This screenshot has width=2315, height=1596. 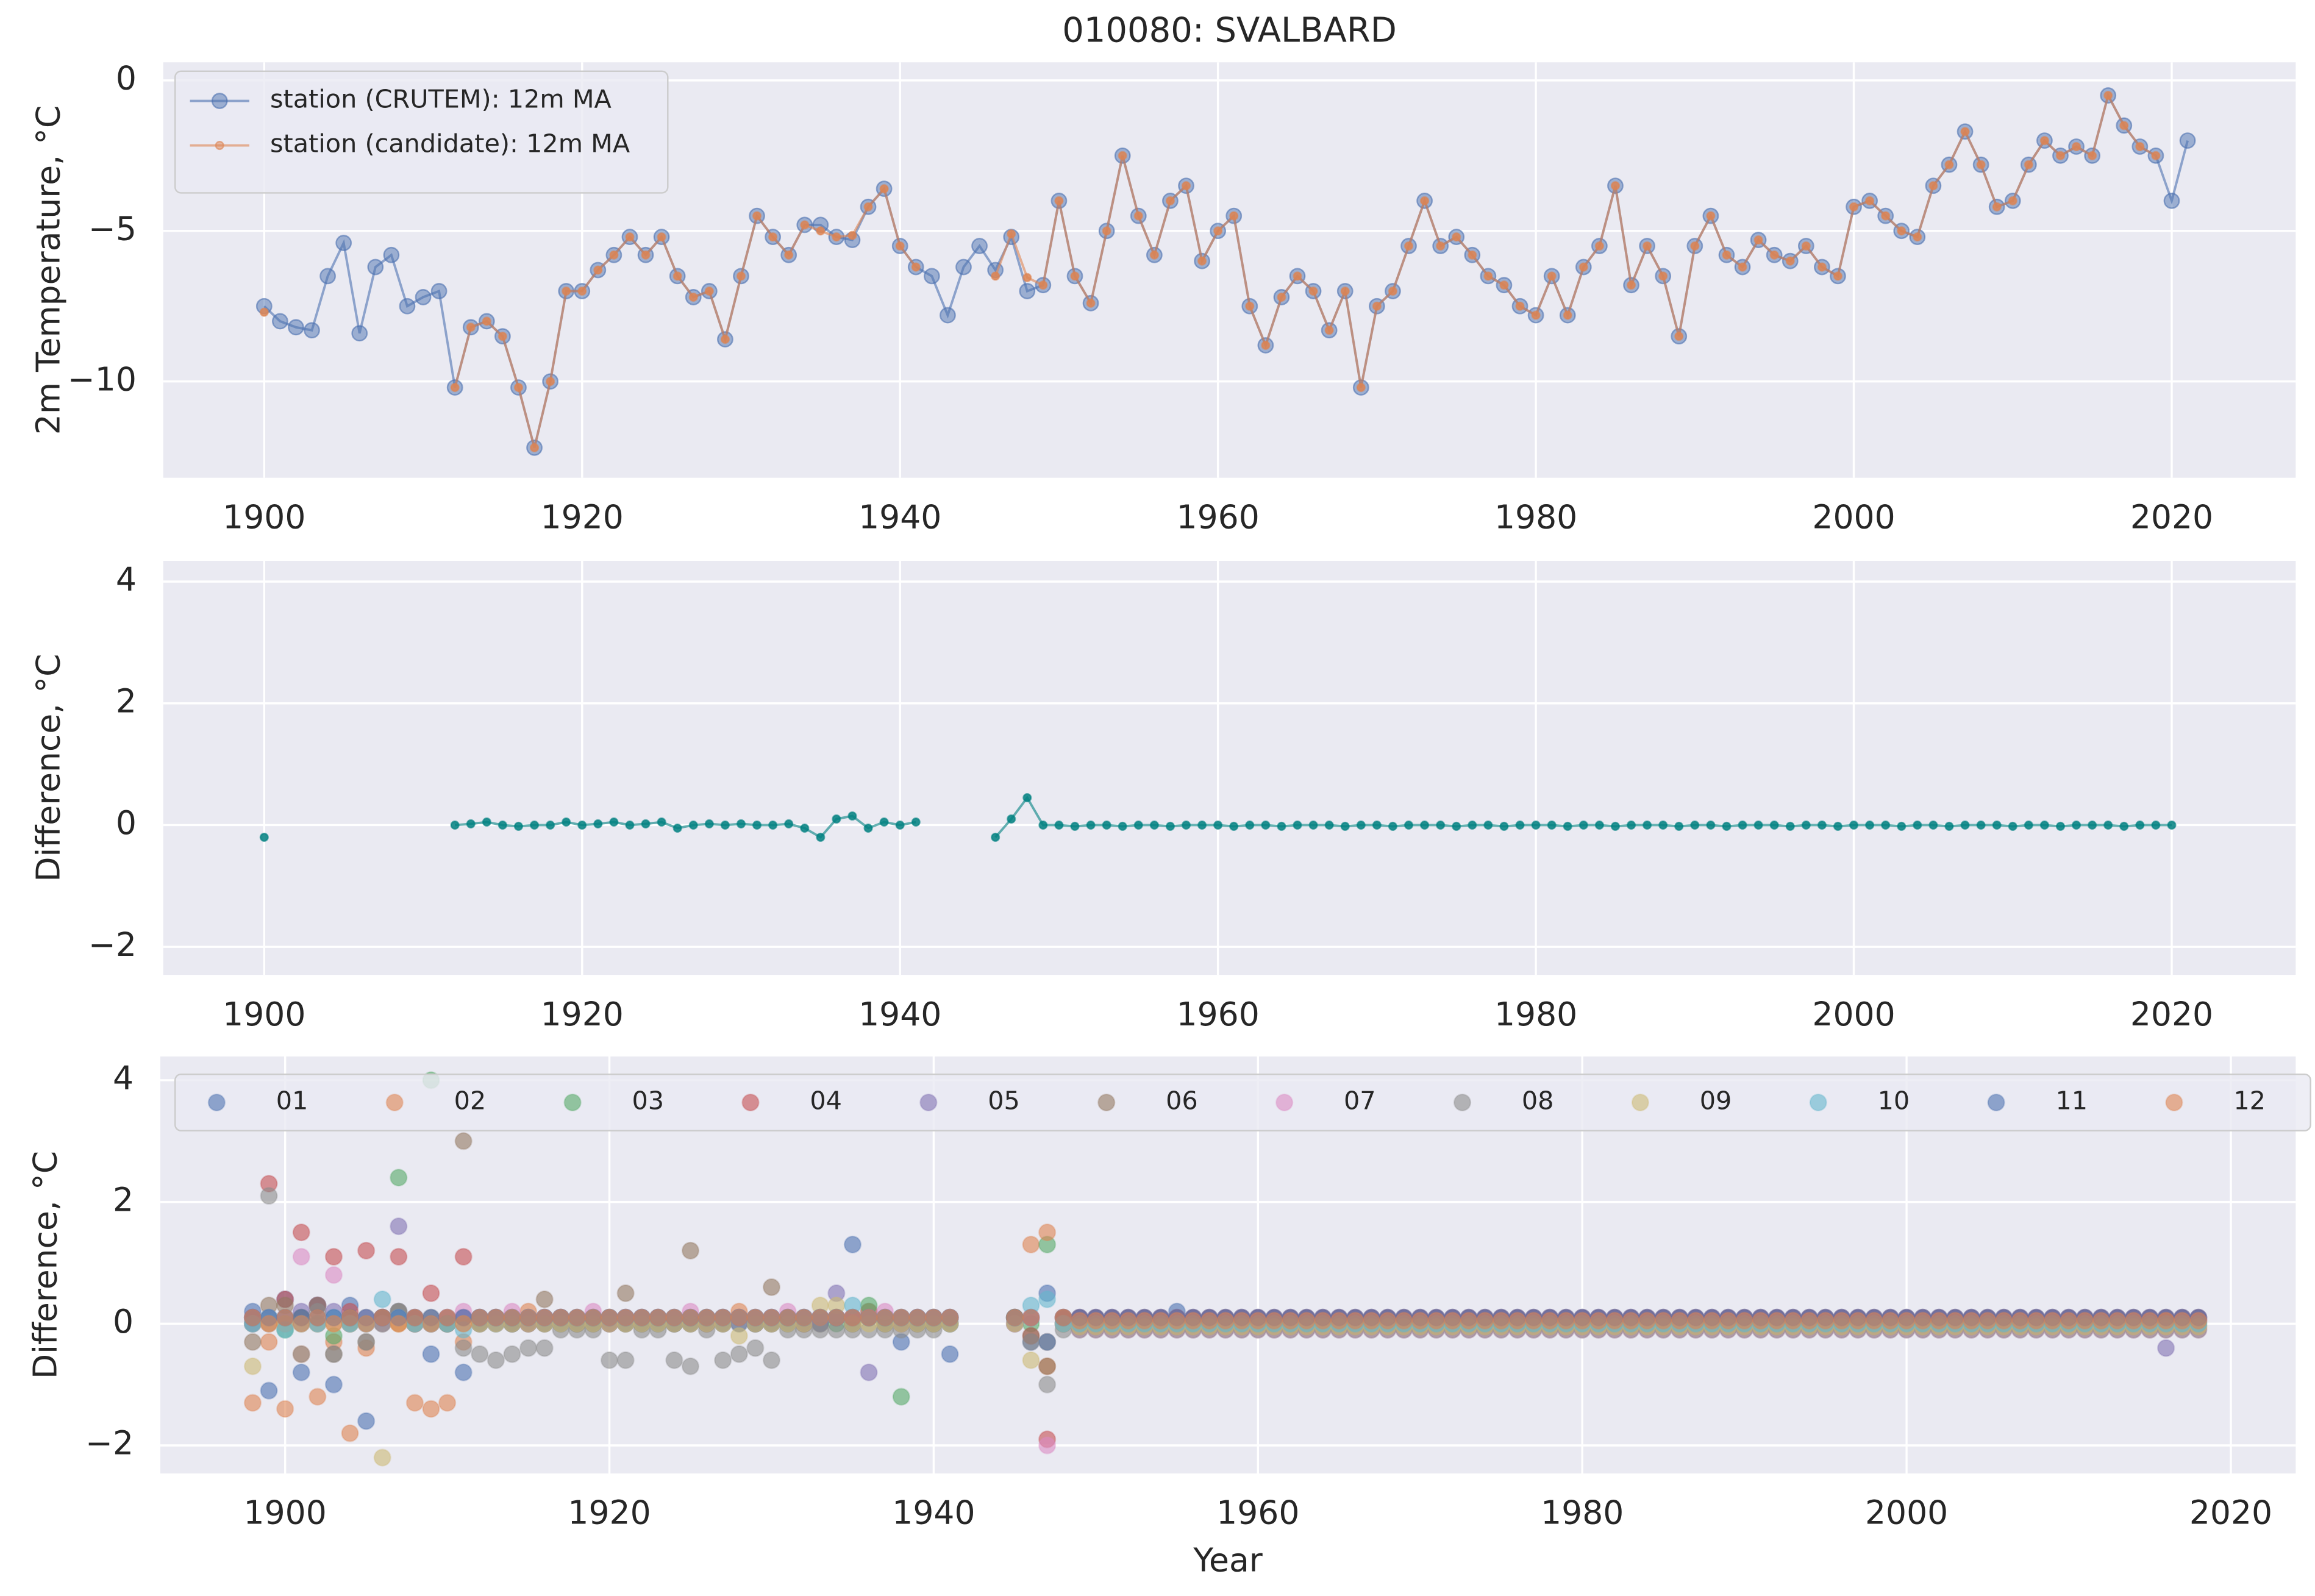 What do you see at coordinates (470, 1100) in the screenshot?
I see `legend-label: 02` at bounding box center [470, 1100].